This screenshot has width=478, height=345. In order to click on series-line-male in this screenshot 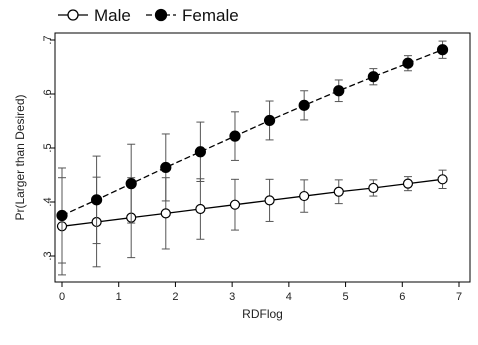, I will do `click(252, 202)`.